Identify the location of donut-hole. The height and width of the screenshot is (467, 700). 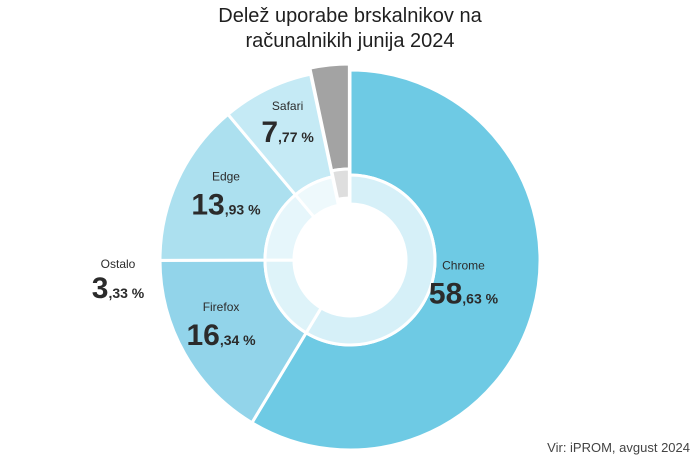
(350, 260).